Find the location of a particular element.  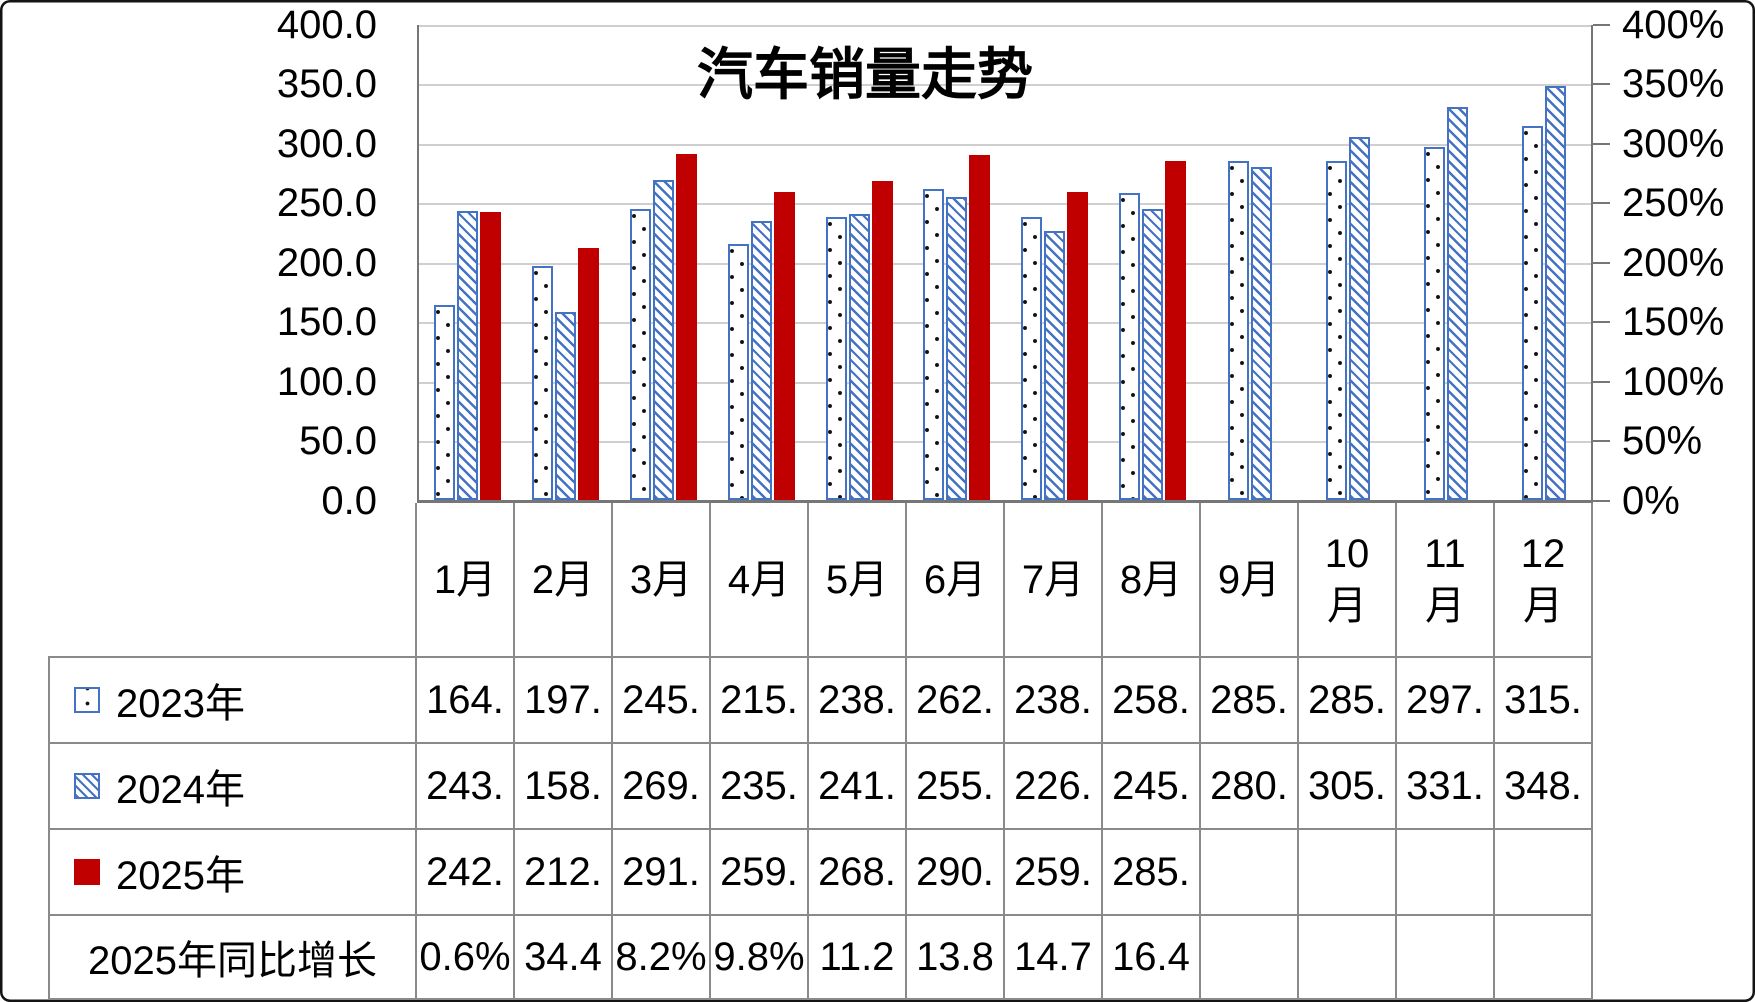

table-cell-row1-month11: 297. is located at coordinates (1446, 701).